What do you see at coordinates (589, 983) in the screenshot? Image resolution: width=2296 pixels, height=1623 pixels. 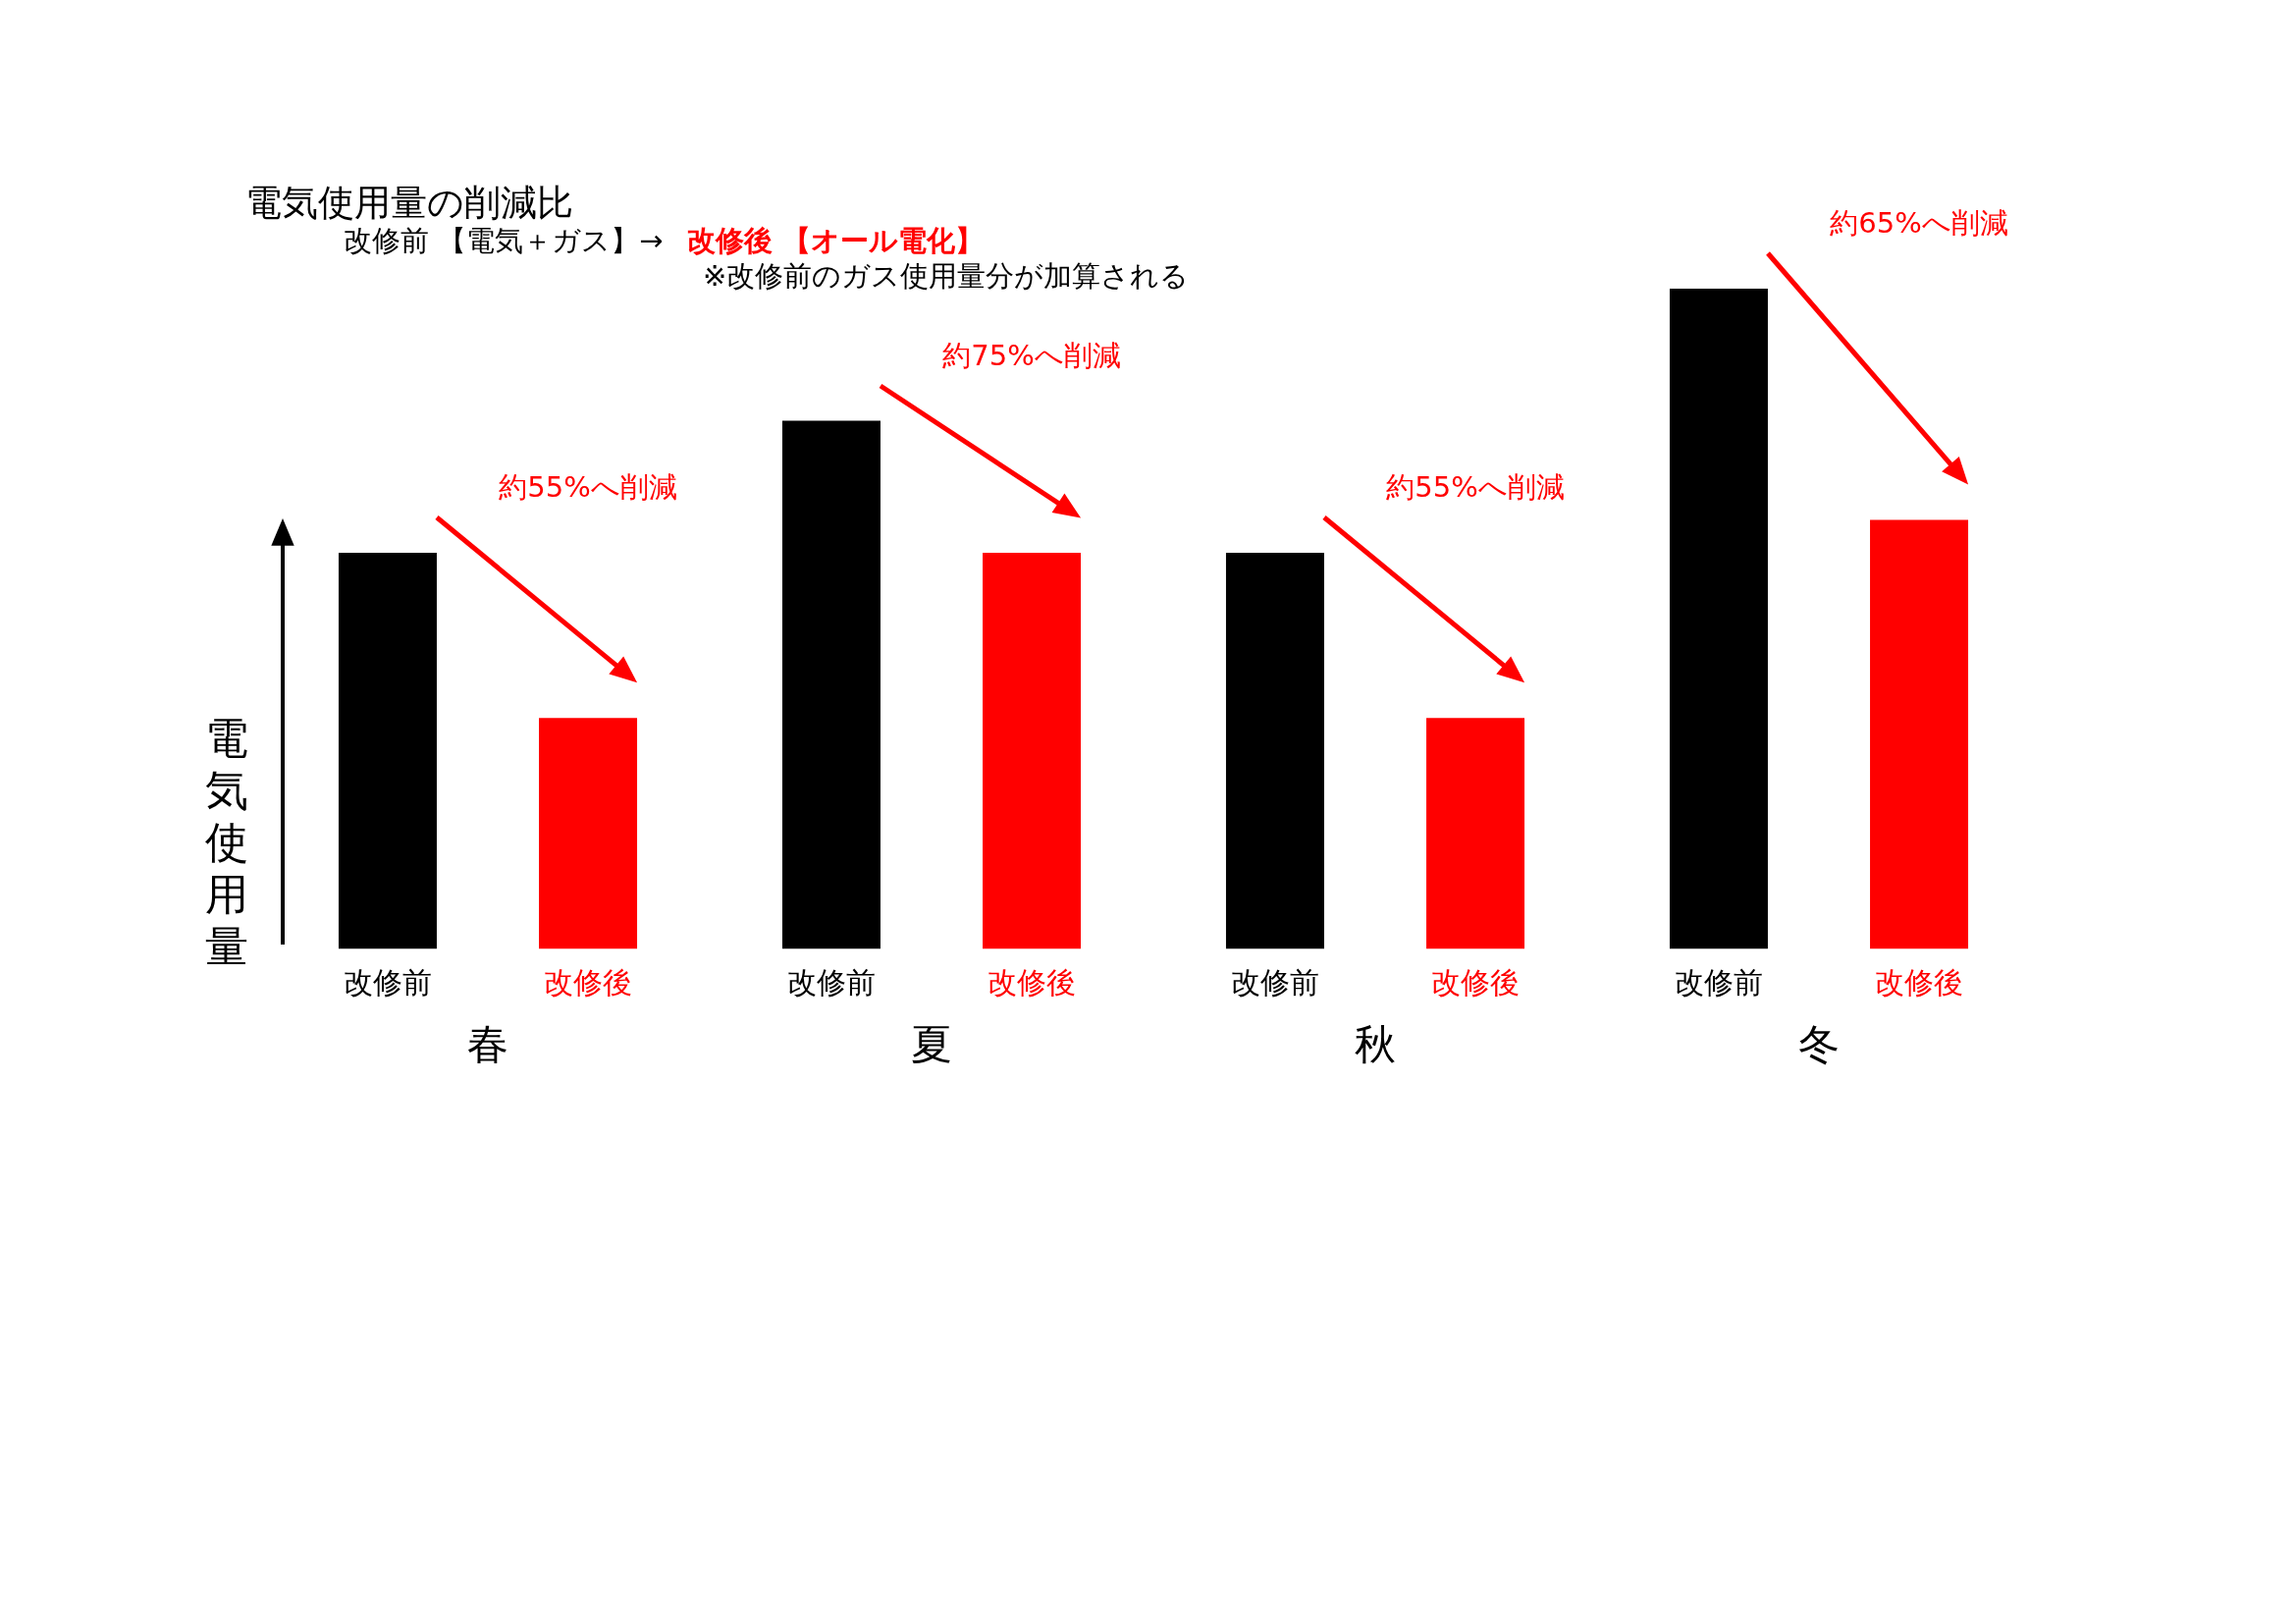 I see `series-label: 改修後` at bounding box center [589, 983].